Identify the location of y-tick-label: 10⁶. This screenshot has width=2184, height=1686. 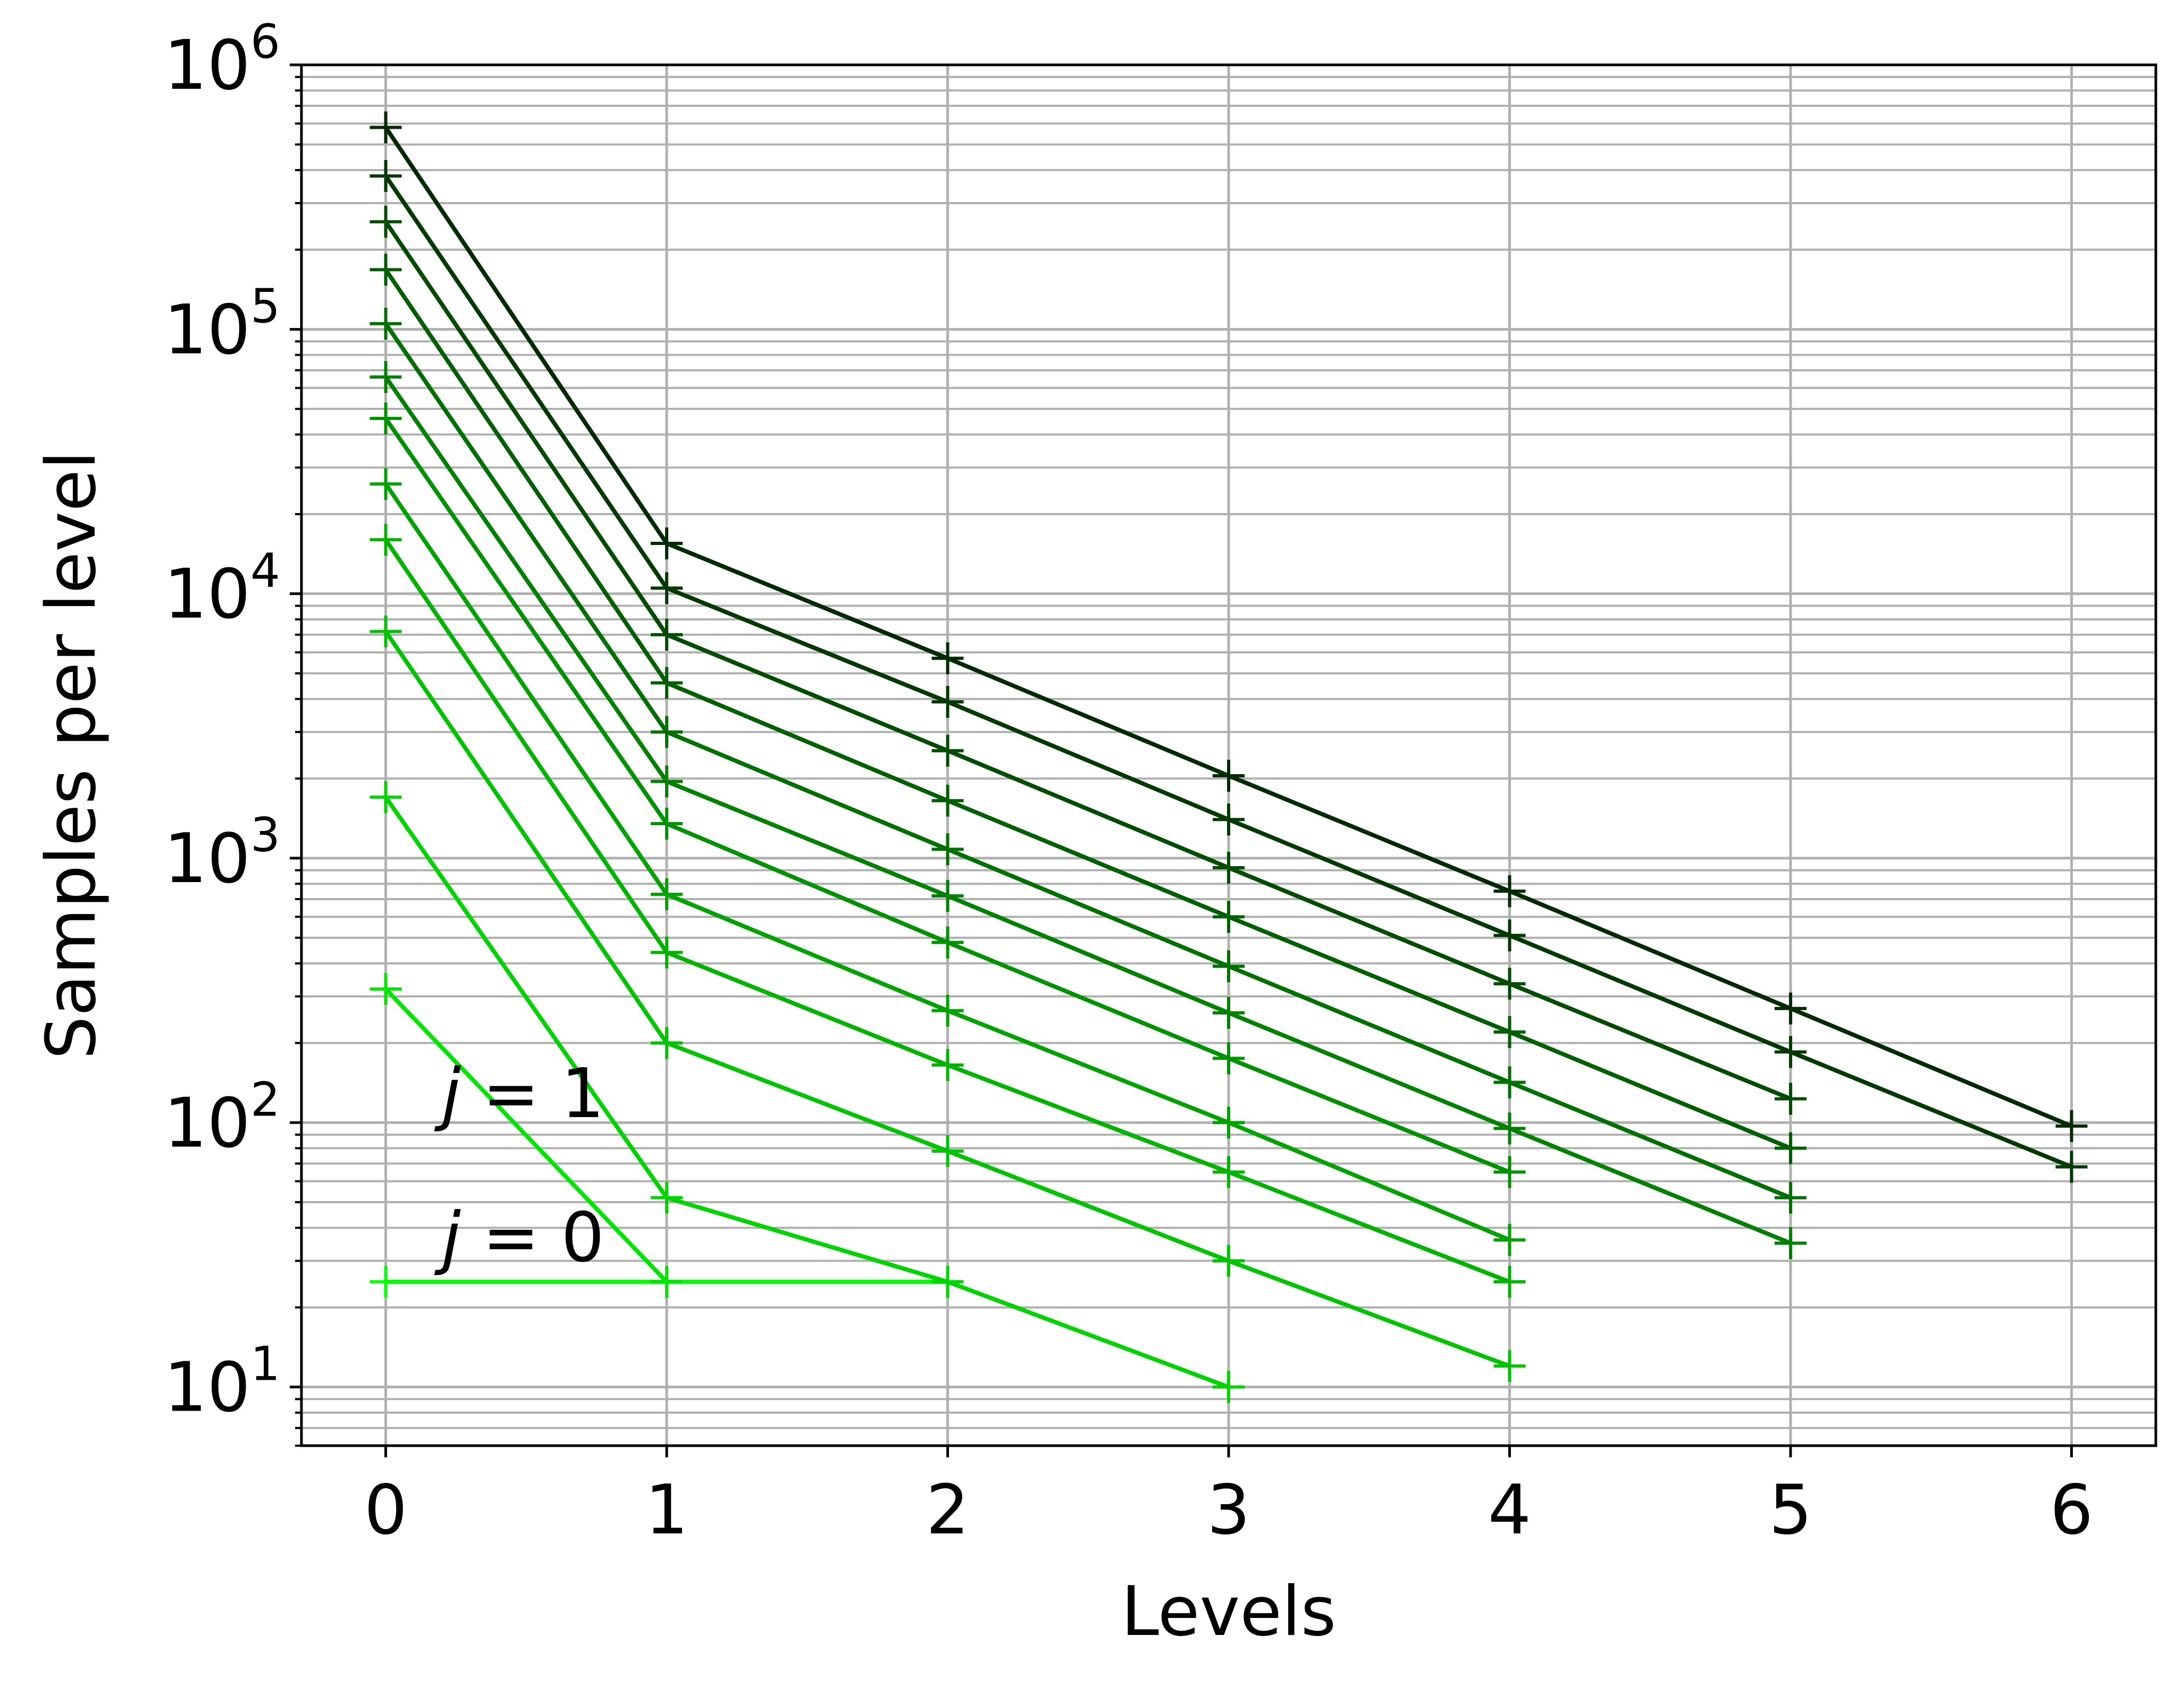
(222, 59).